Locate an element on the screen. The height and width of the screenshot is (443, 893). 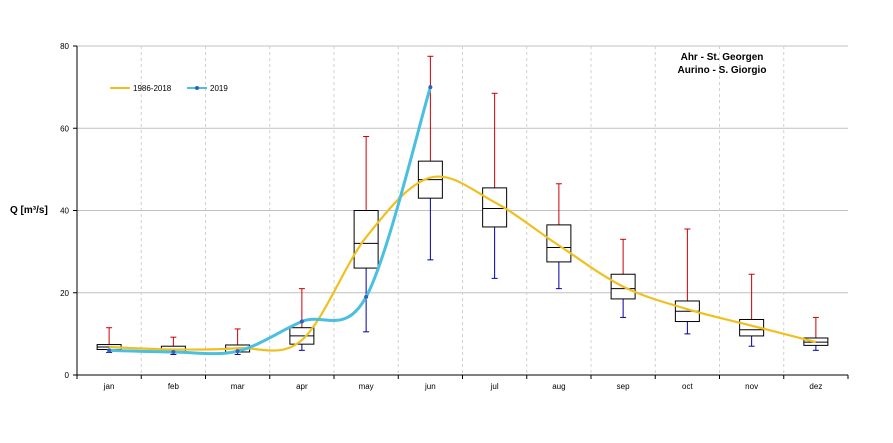
x-tick-label-may: may is located at coordinates (366, 386).